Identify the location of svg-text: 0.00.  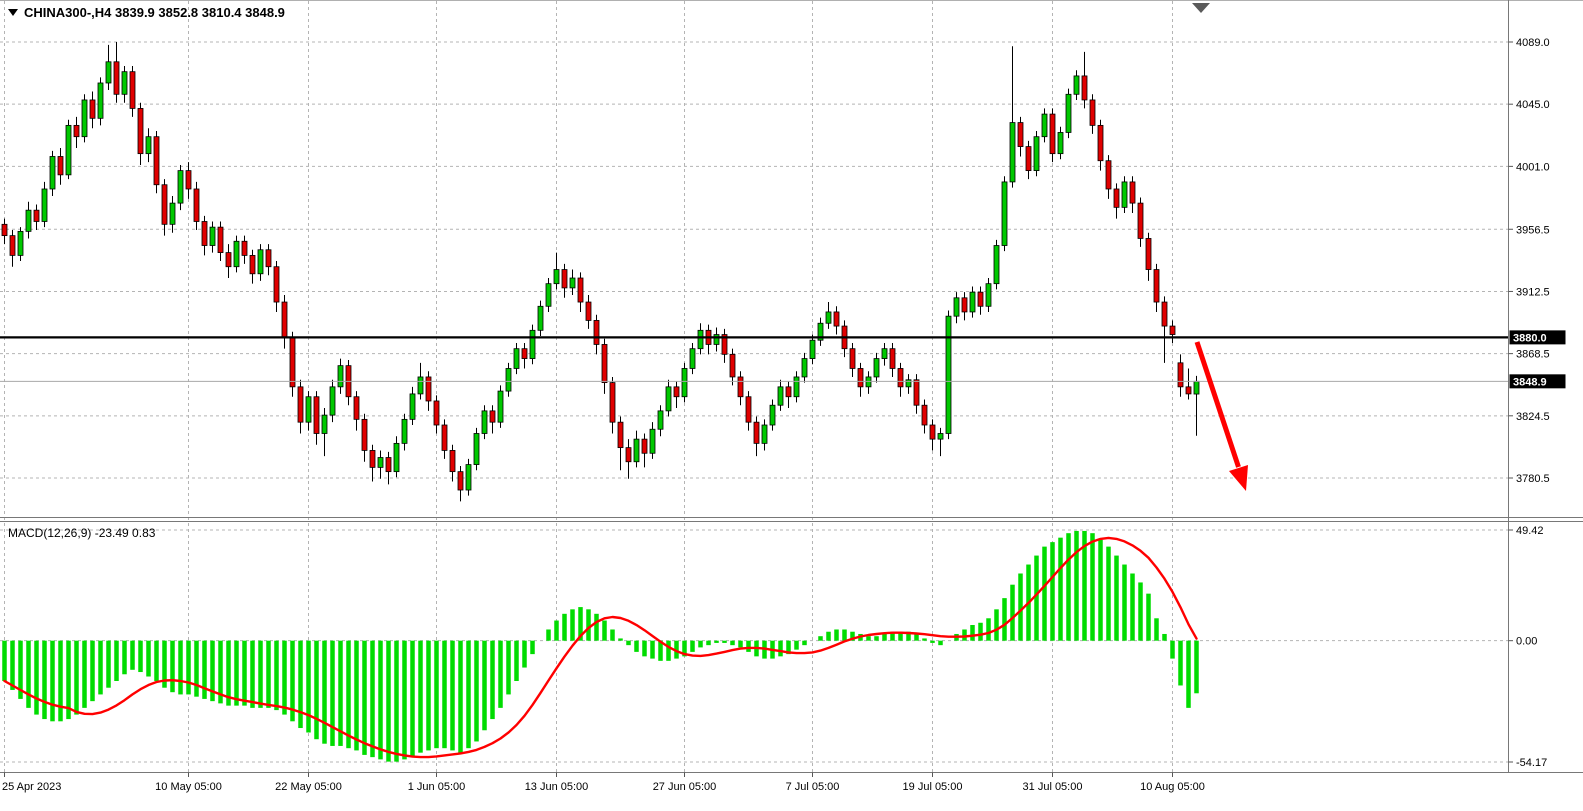
(1526, 642).